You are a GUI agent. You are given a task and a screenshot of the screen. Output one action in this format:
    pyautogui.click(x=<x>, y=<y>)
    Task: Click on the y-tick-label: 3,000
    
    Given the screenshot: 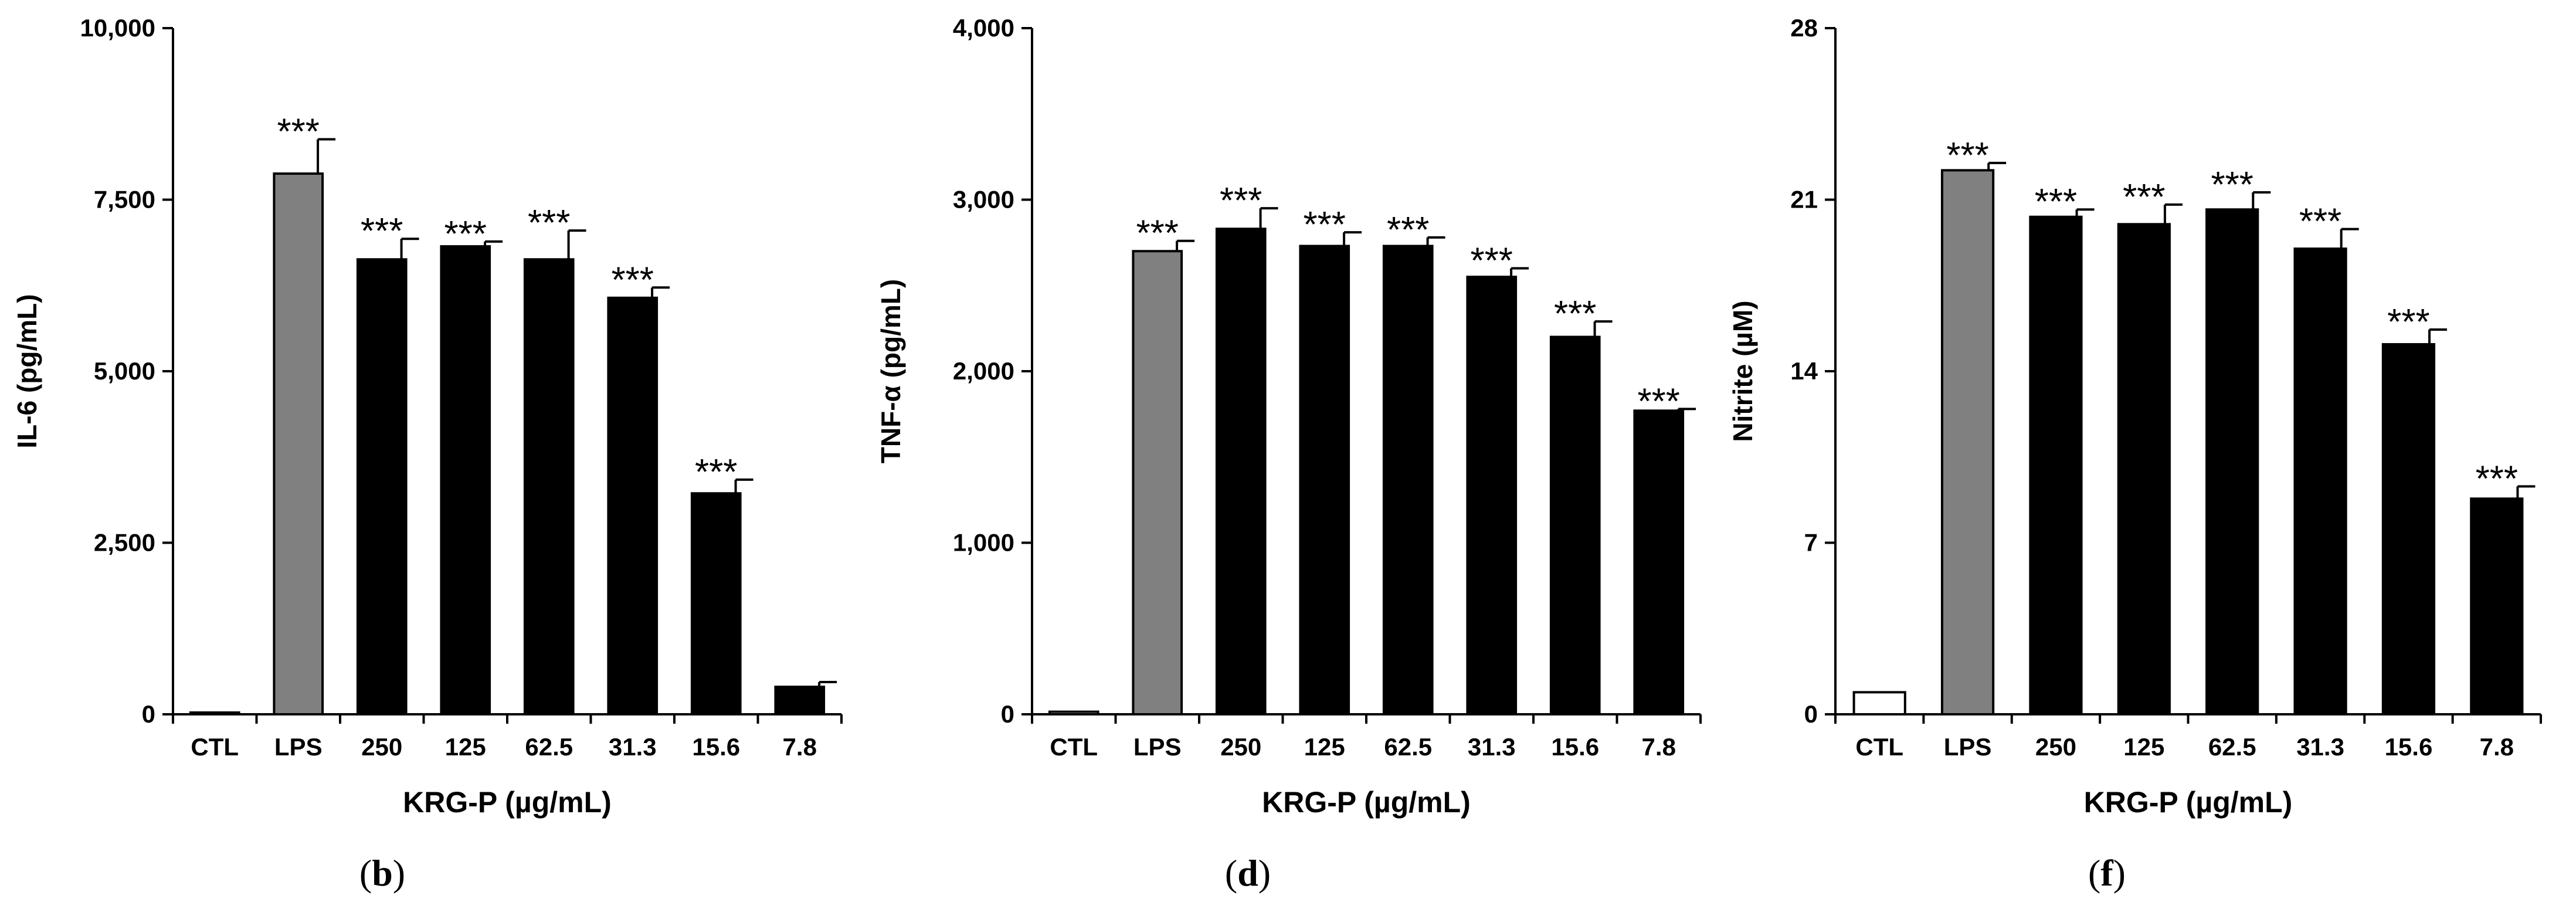 What is the action you would take?
    pyautogui.click(x=983, y=199)
    